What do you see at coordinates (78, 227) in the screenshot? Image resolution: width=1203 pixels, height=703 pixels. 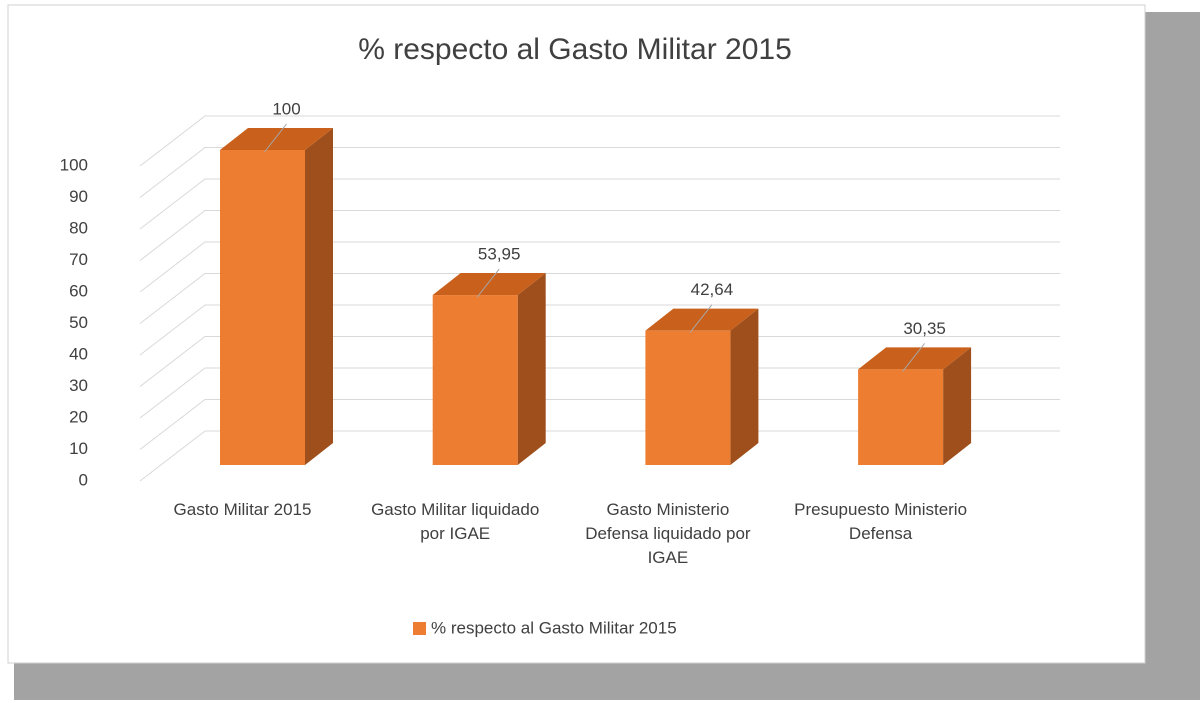 I see `y-tick-label: 80` at bounding box center [78, 227].